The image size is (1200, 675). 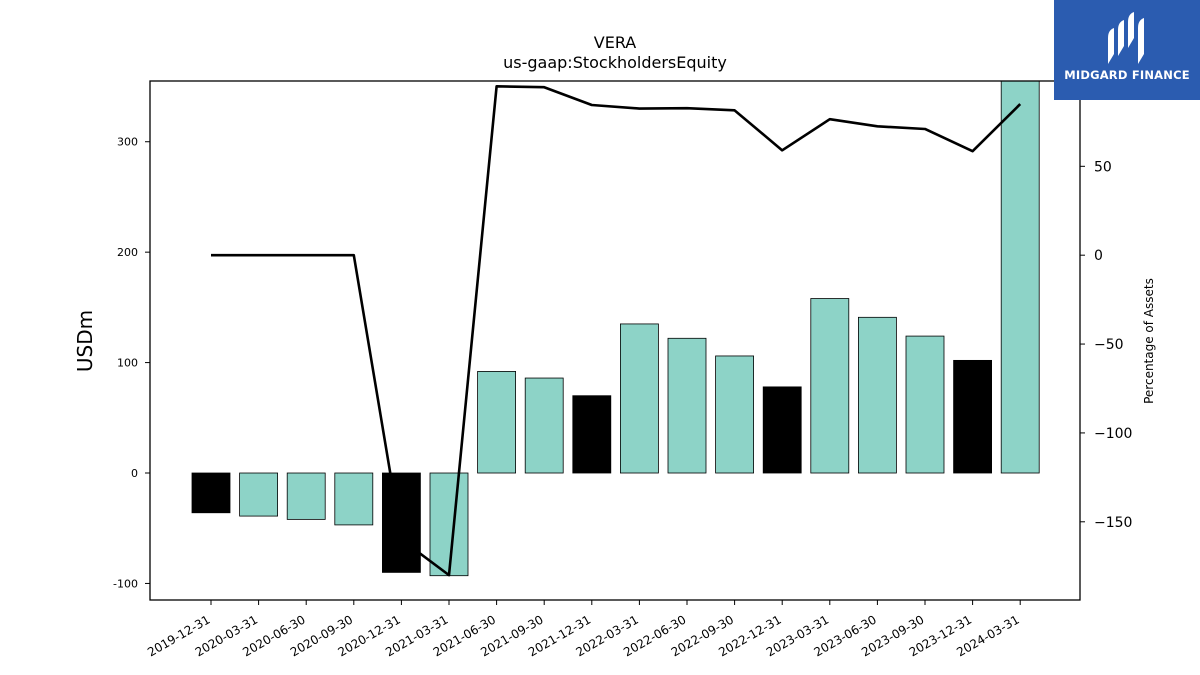 I want to click on y-tick-label: 300, so click(x=127, y=142).